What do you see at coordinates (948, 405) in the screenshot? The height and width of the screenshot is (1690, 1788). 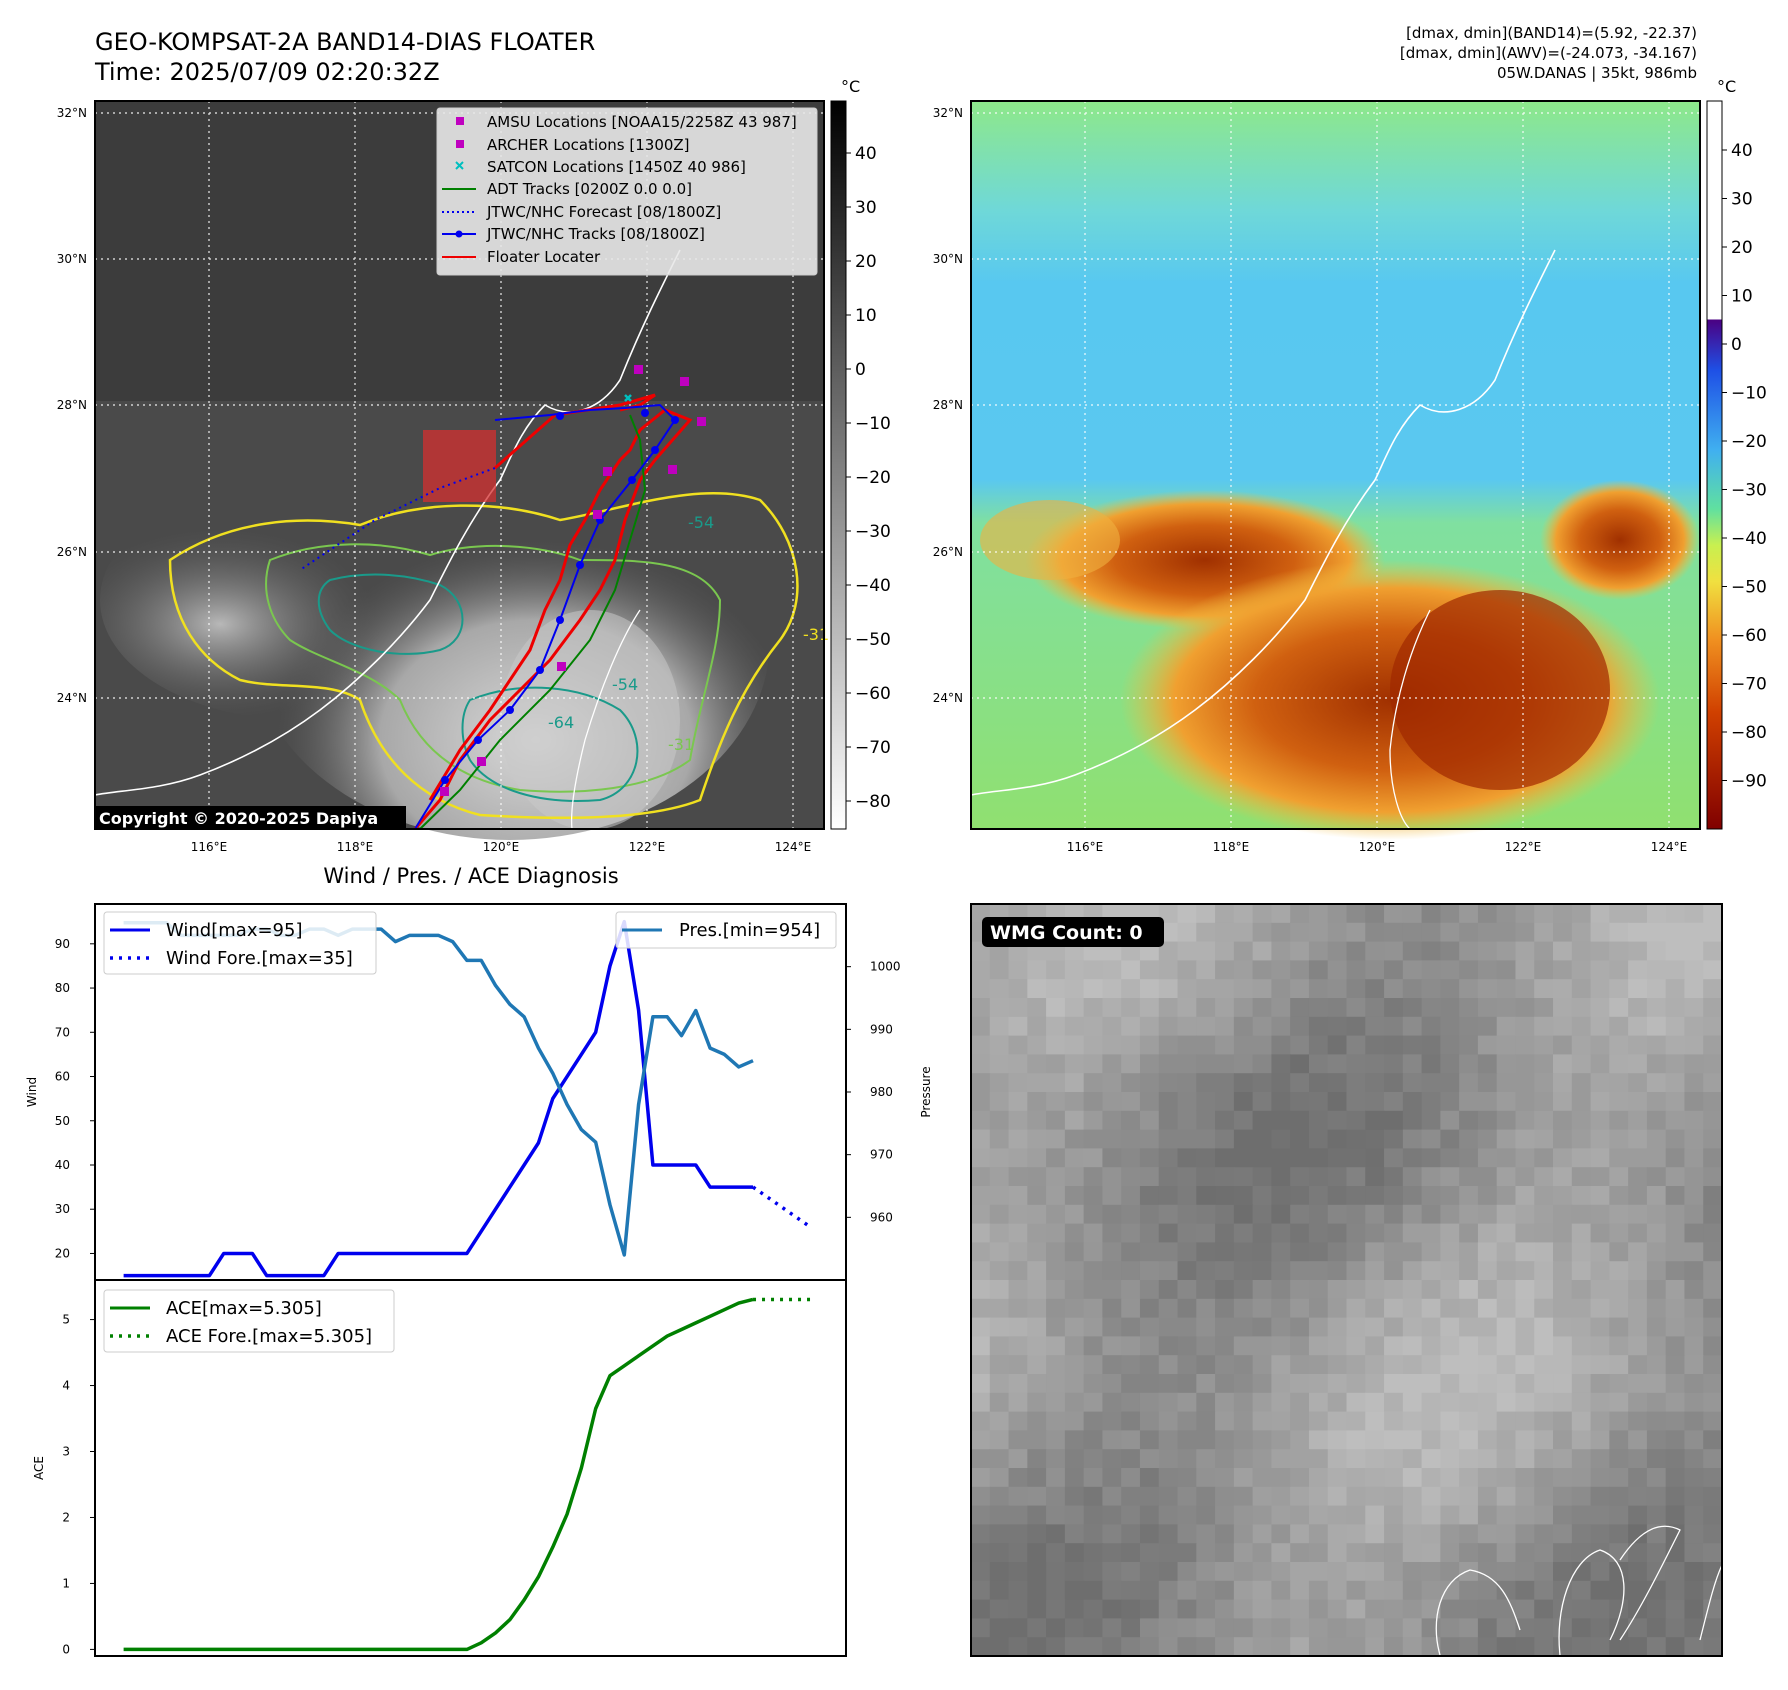 I see `awv-lat-labels: 32°N 30°N 28°N 26°N 24°N` at bounding box center [948, 405].